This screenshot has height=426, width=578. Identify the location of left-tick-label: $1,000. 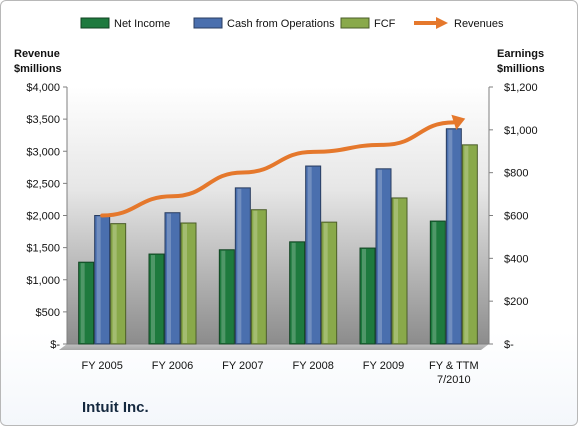
(43, 281).